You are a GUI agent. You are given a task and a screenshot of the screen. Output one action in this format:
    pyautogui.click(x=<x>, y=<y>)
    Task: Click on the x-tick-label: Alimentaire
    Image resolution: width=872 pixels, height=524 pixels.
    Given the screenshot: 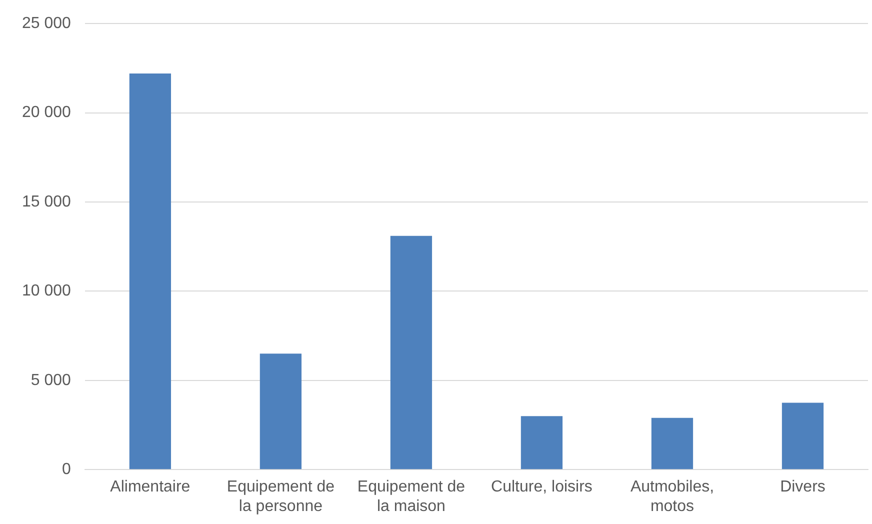 What is the action you would take?
    pyautogui.click(x=150, y=487)
    